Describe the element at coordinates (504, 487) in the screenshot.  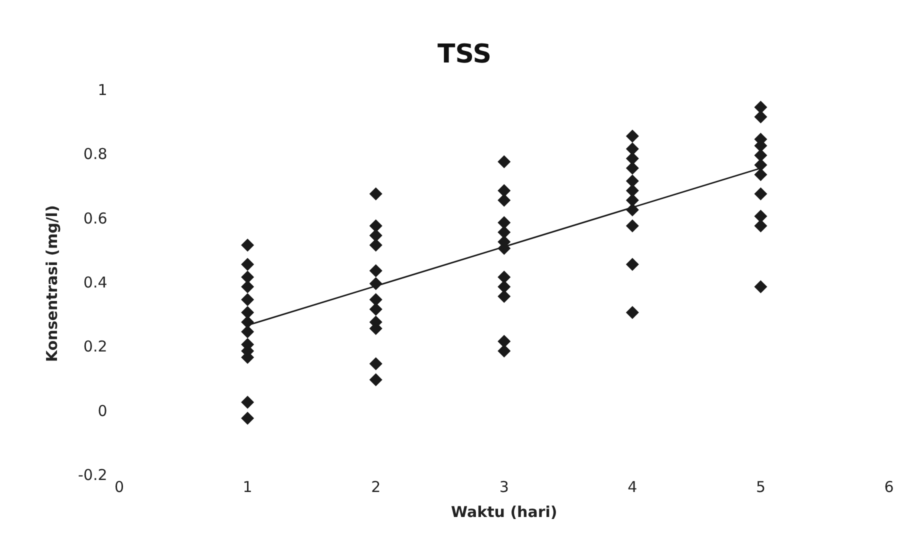
I see `x-tick-label: 3` at that location.